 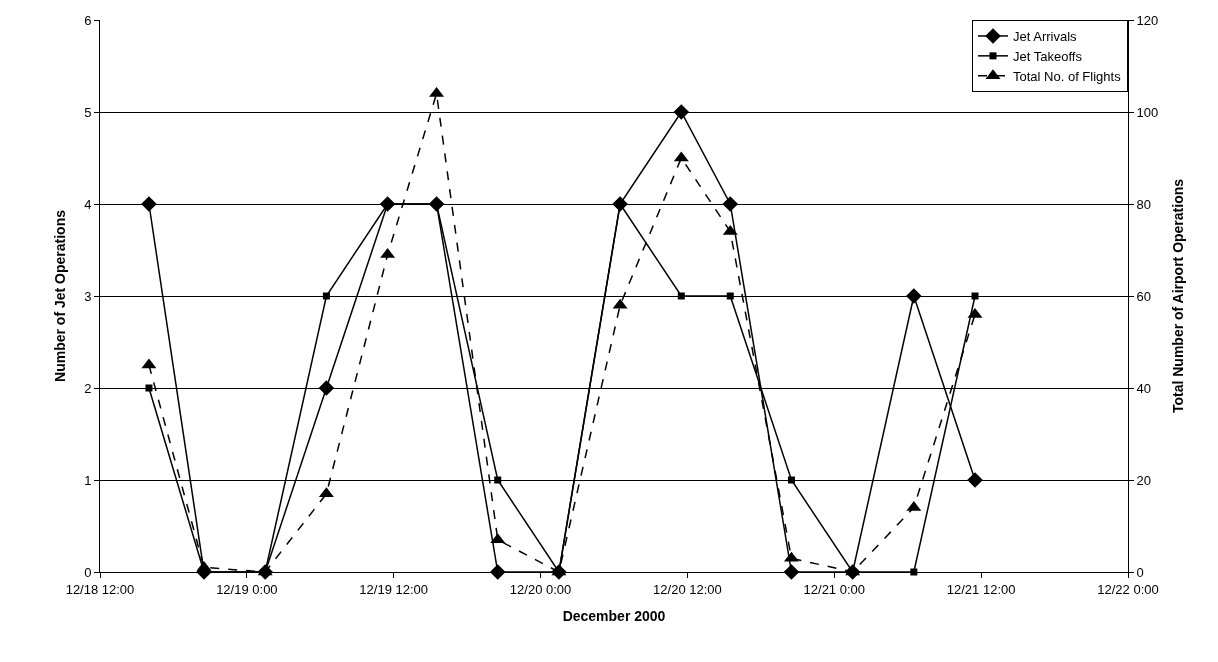 I want to click on legend-label: Jet Arrivals, so click(x=1045, y=37).